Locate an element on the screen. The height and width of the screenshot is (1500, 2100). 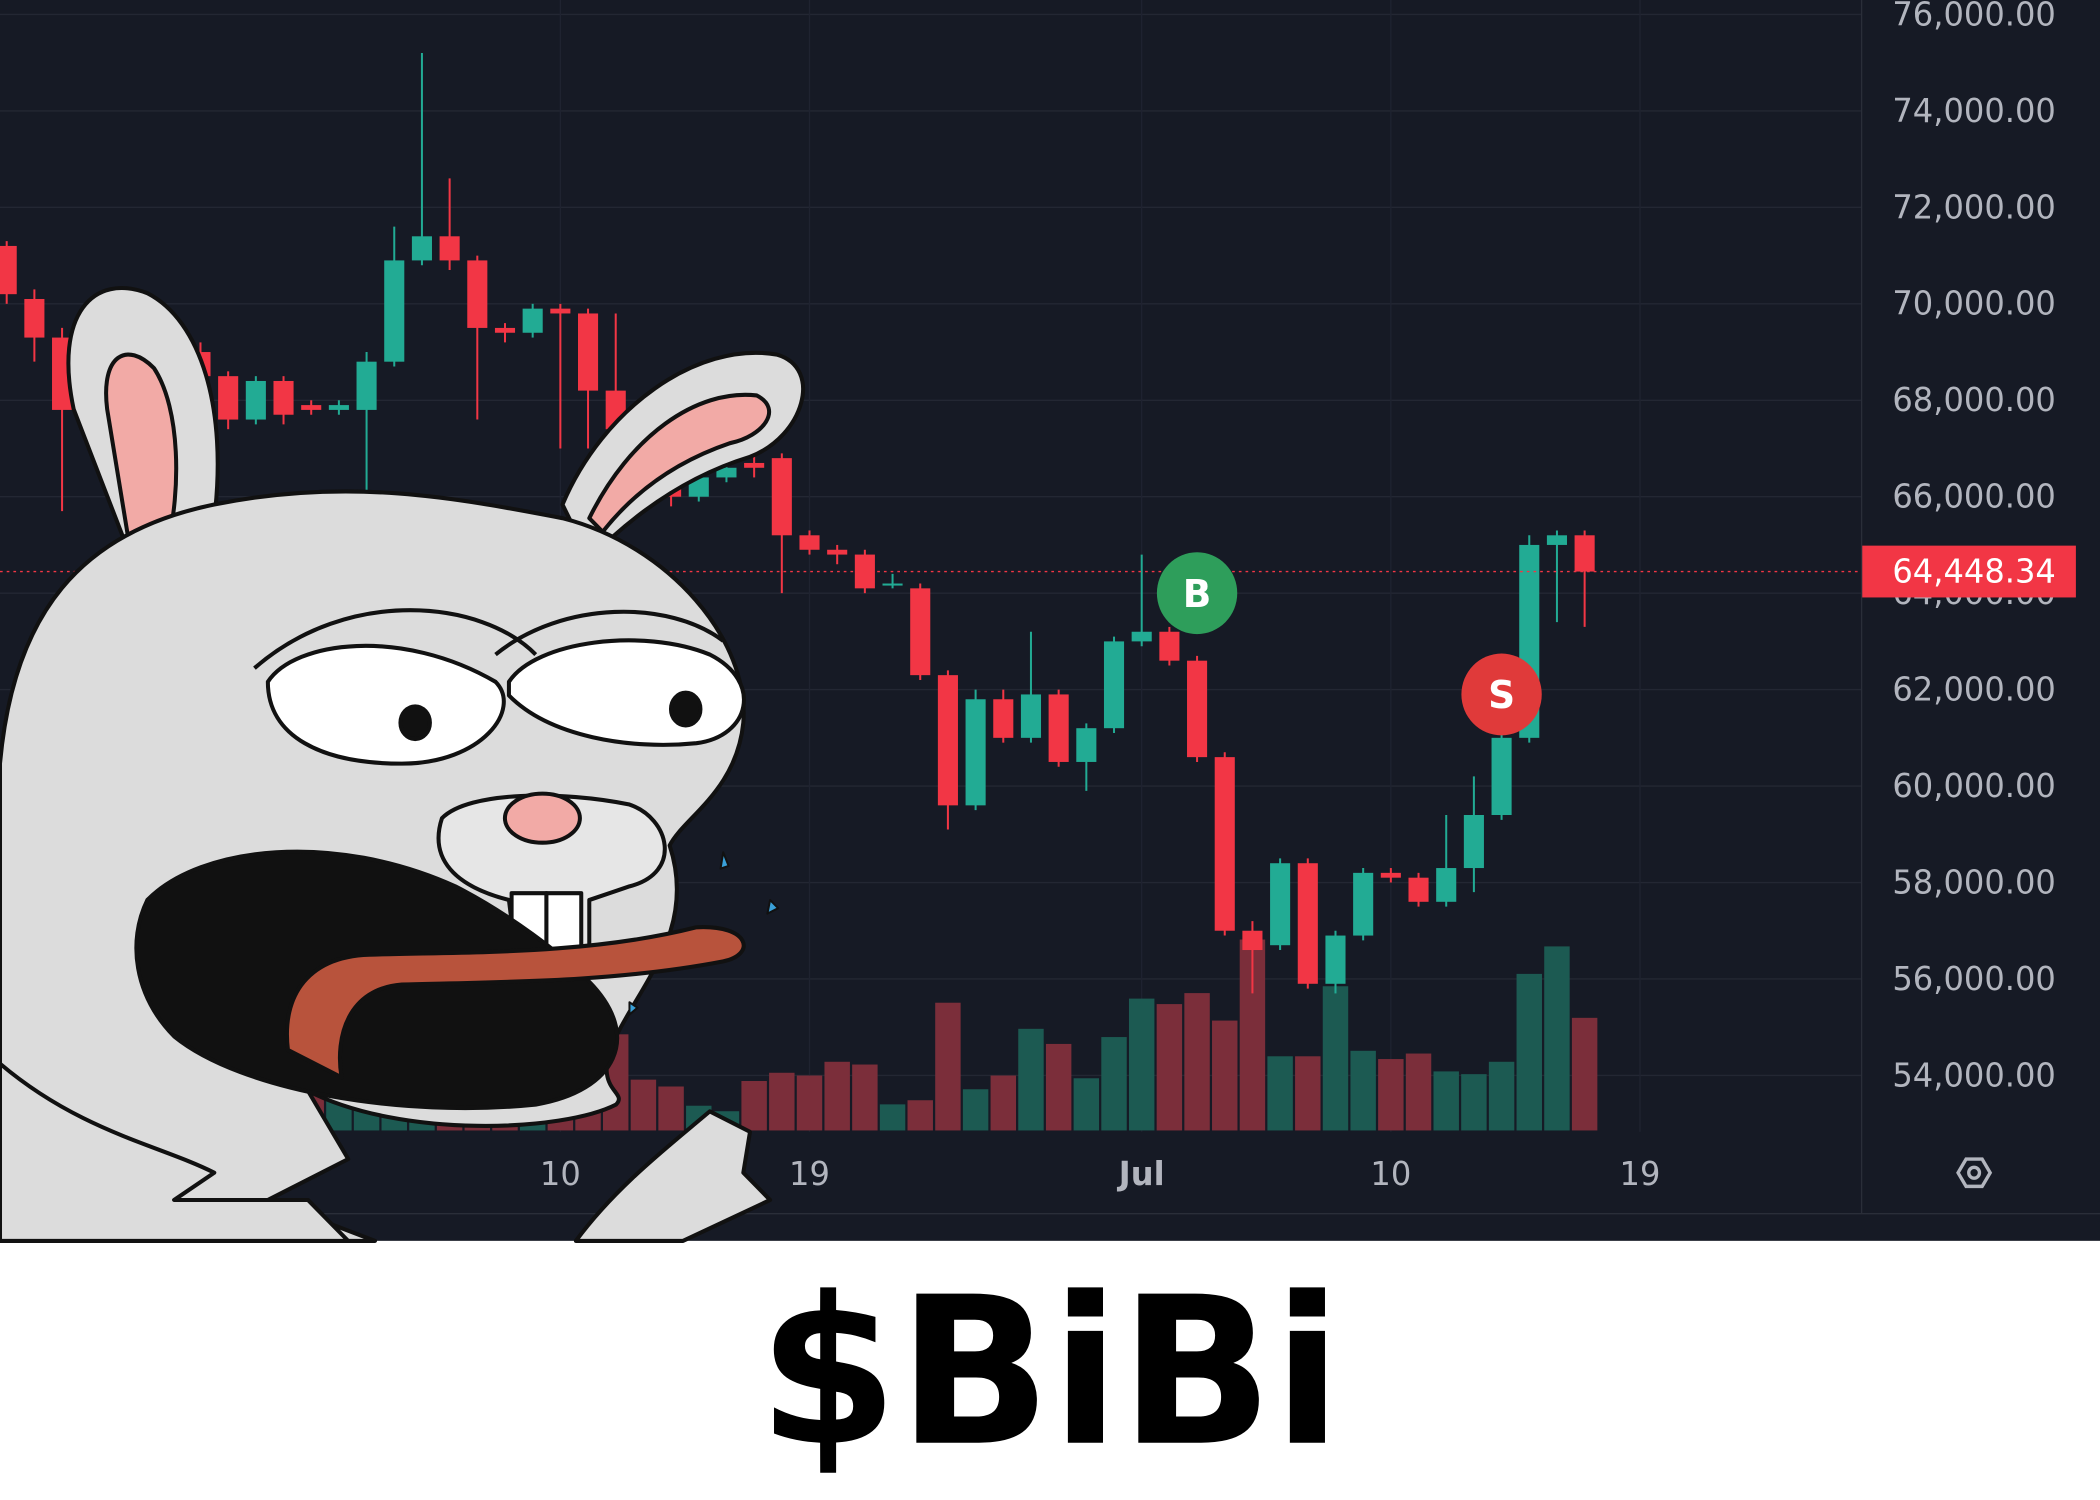
x-tick-label: Jul is located at coordinates (1141, 1174).